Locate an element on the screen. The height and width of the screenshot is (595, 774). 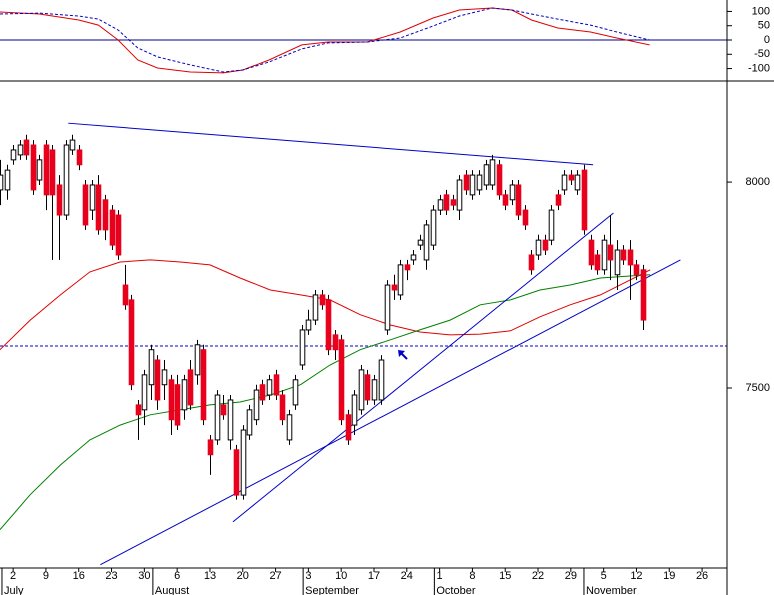
x-tick-label: 15 is located at coordinates (505, 576).